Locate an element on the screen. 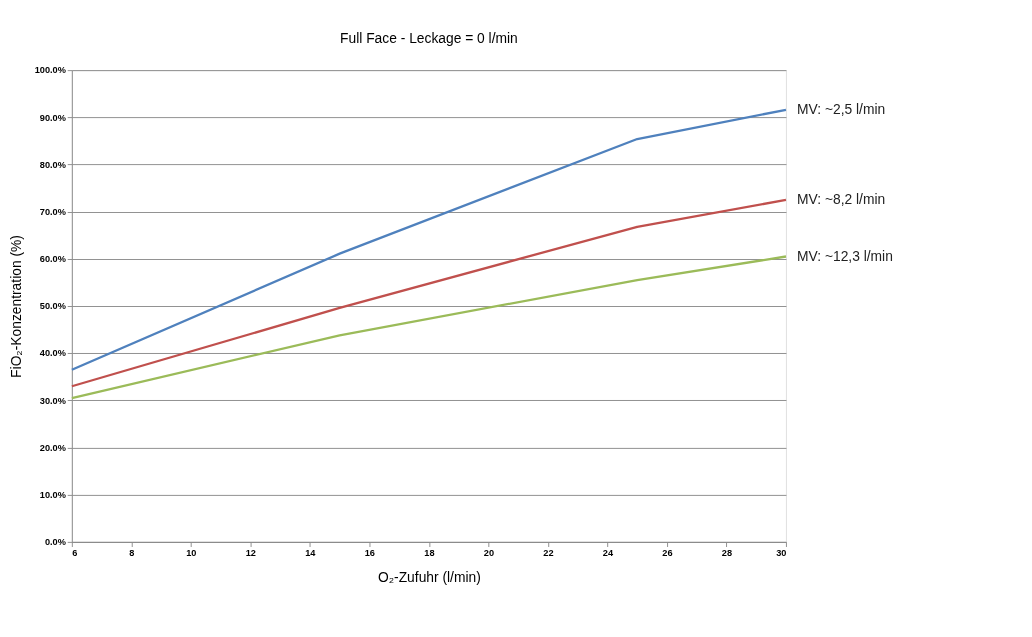 Image resolution: width=1032 pixels, height=637 pixels. series-label: MV: ~12,3 l/min is located at coordinates (845, 256).